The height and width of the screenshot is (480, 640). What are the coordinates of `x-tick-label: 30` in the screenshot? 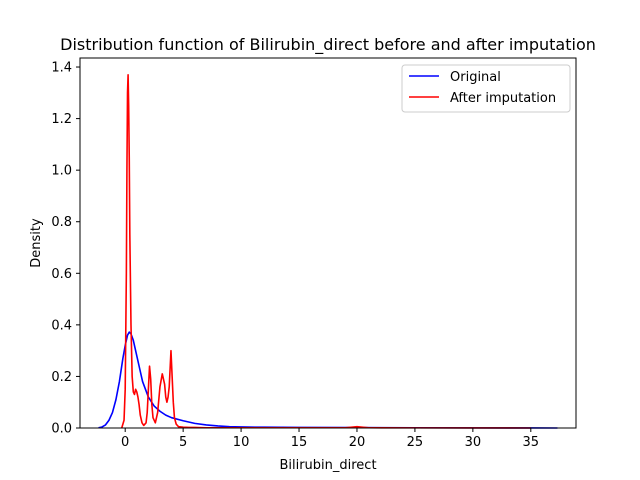 It's located at (473, 442).